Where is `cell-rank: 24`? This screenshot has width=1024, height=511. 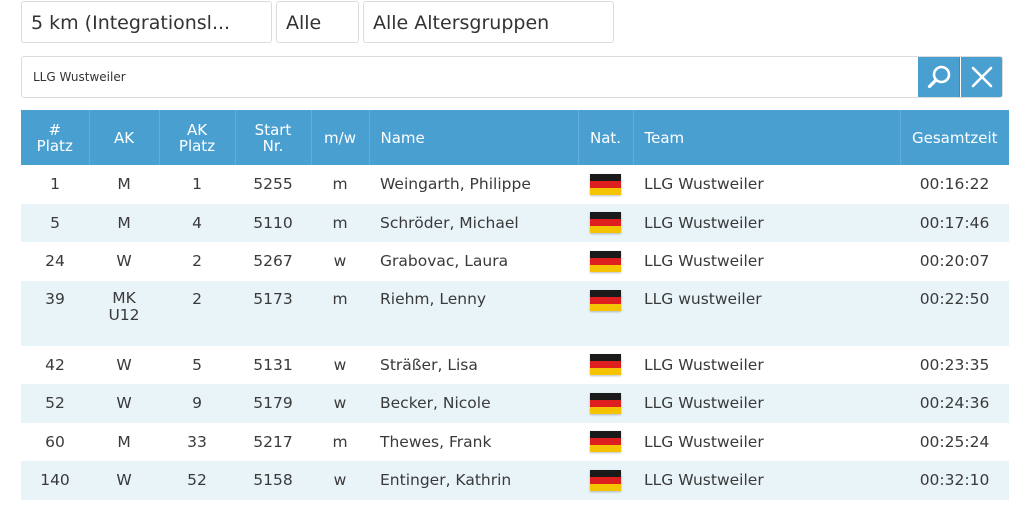
cell-rank: 24 is located at coordinates (55, 261).